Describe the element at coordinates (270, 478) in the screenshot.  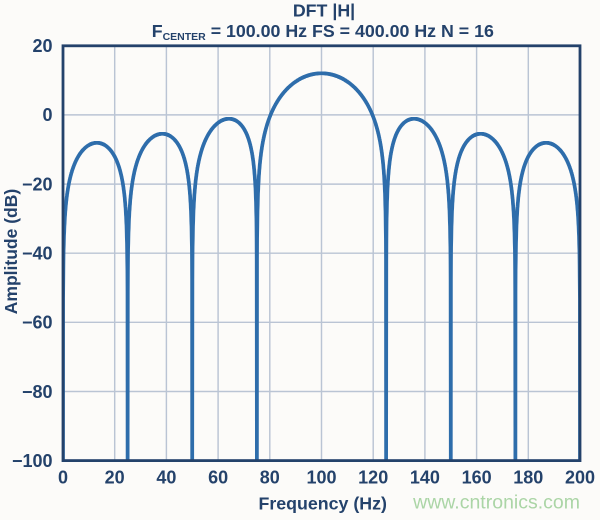
I see `svg-text: 80` at that location.